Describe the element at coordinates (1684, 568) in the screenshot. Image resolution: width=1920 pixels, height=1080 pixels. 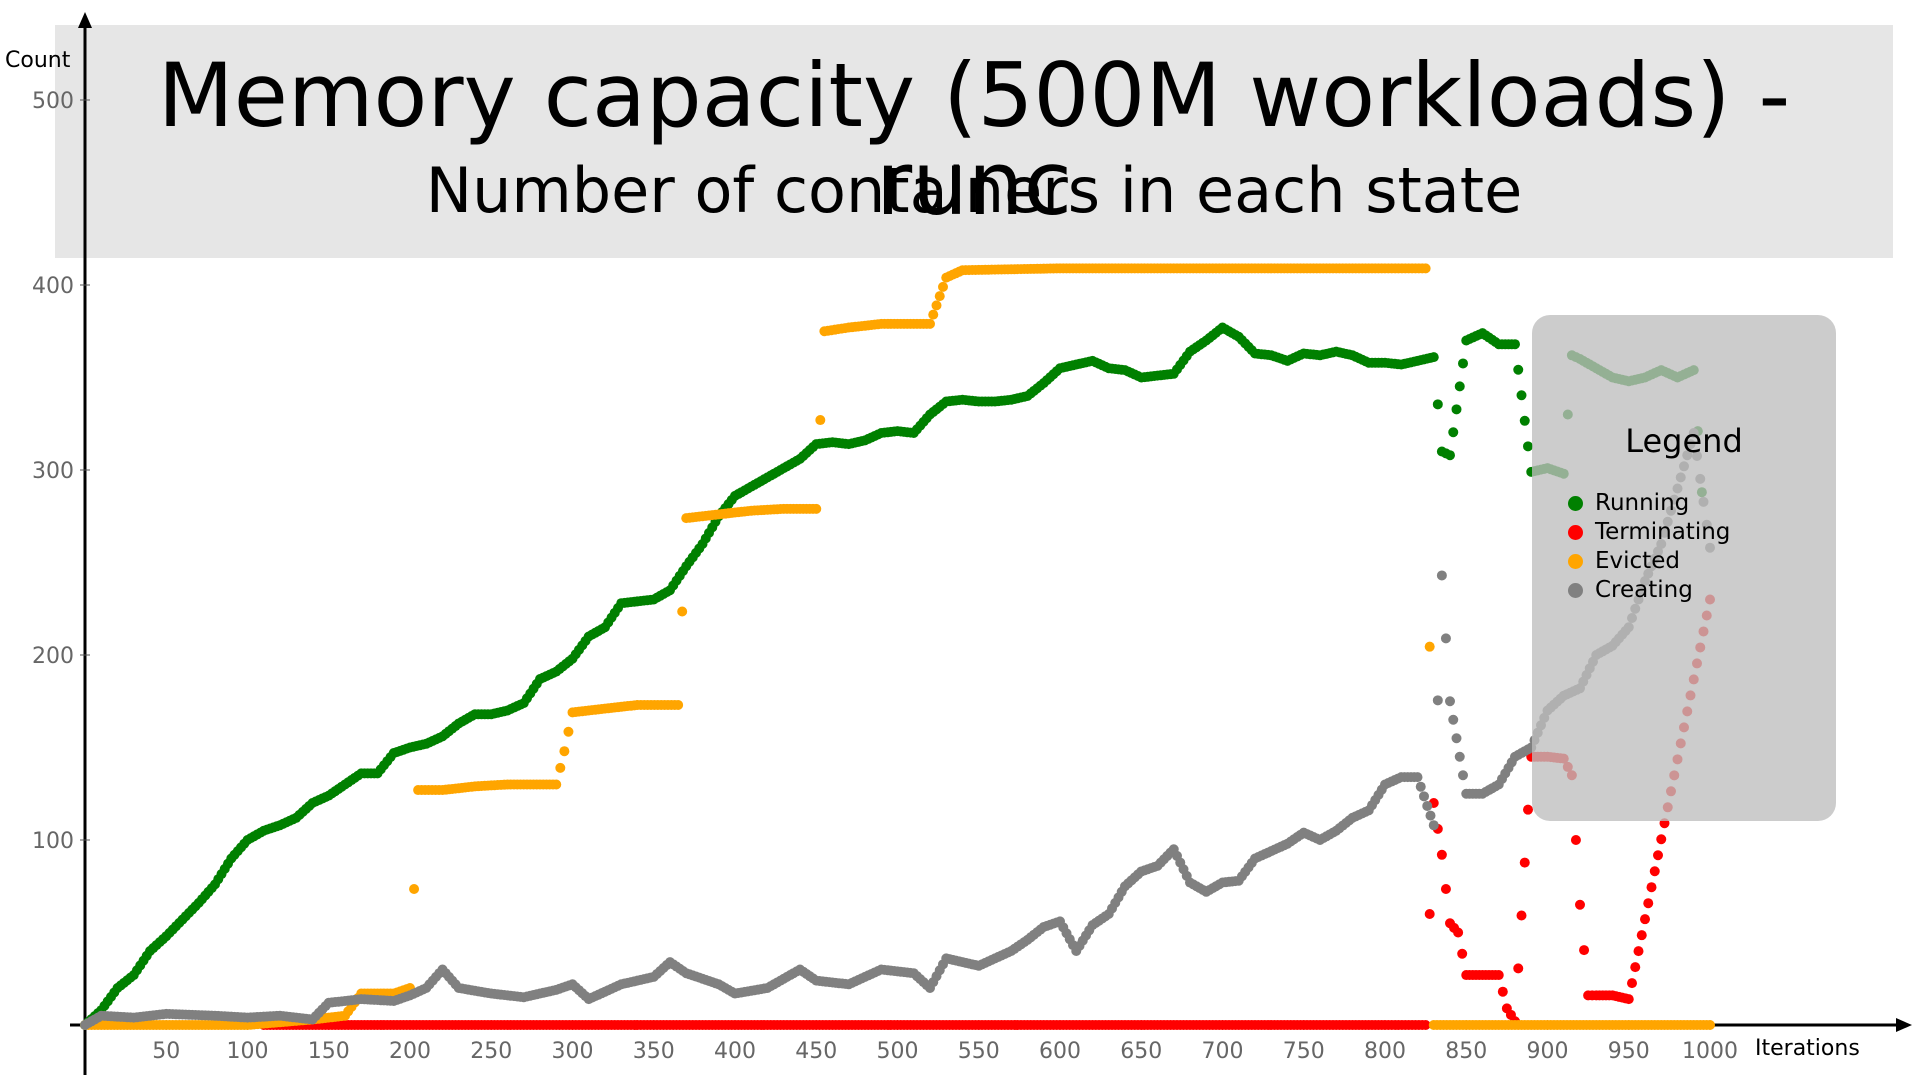
I see `legend-panel` at that location.